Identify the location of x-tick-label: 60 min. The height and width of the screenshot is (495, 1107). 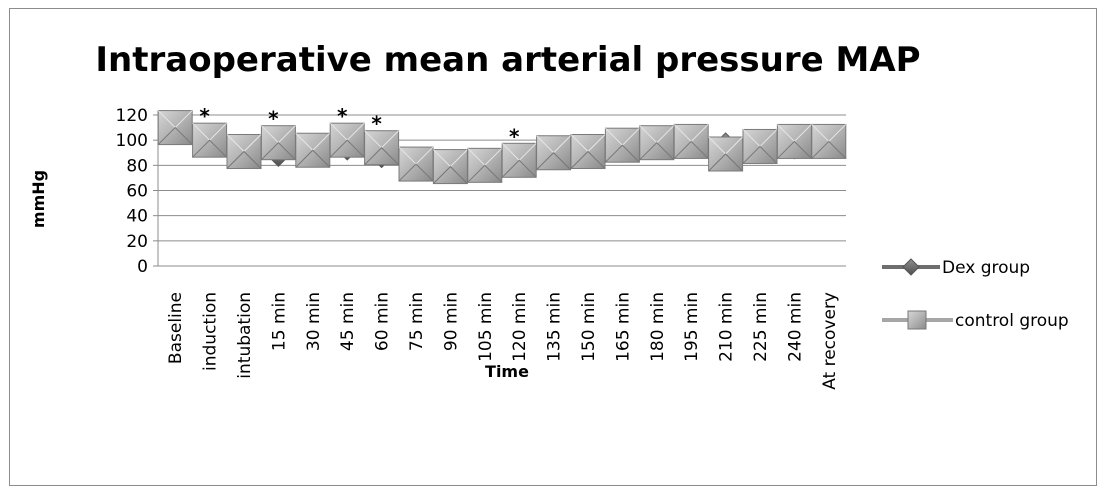
(383, 321).